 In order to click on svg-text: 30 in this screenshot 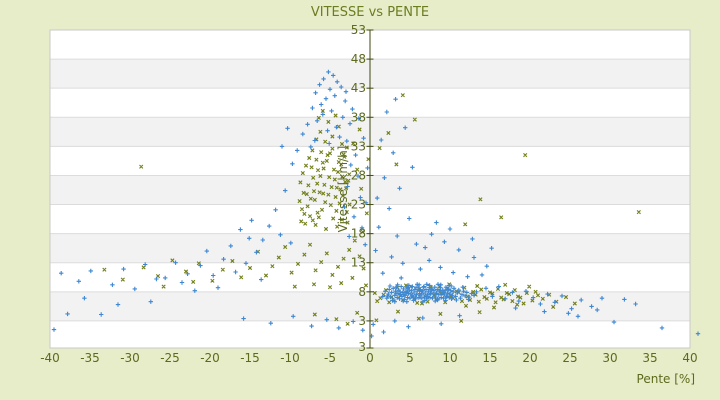, I will do `click(609, 358)`.